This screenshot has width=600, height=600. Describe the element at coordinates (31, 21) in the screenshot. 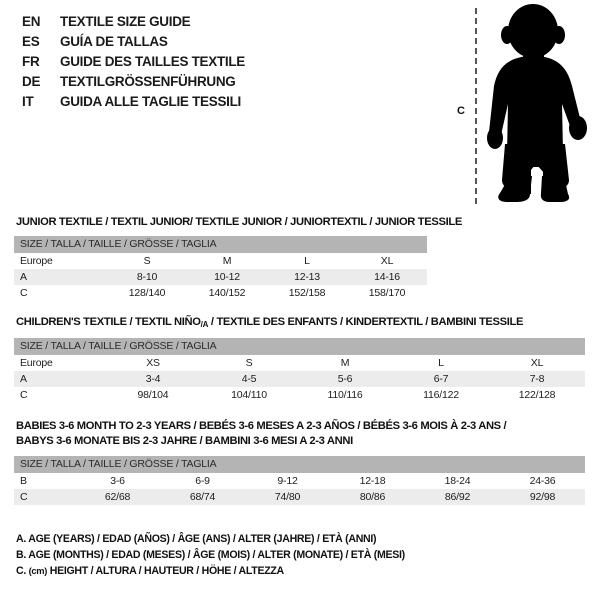

I see `language-code-en: EN` at that location.